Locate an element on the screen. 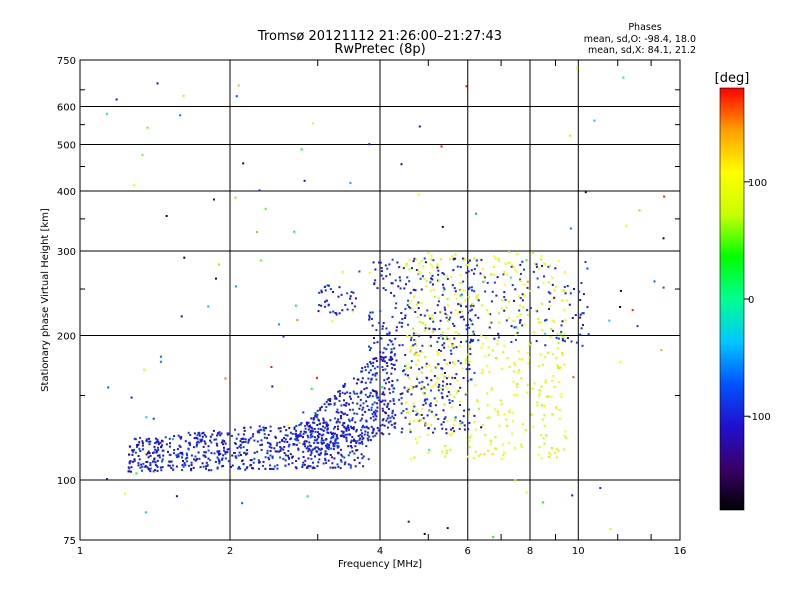  y-tick-label: 200 is located at coordinates (66, 337).